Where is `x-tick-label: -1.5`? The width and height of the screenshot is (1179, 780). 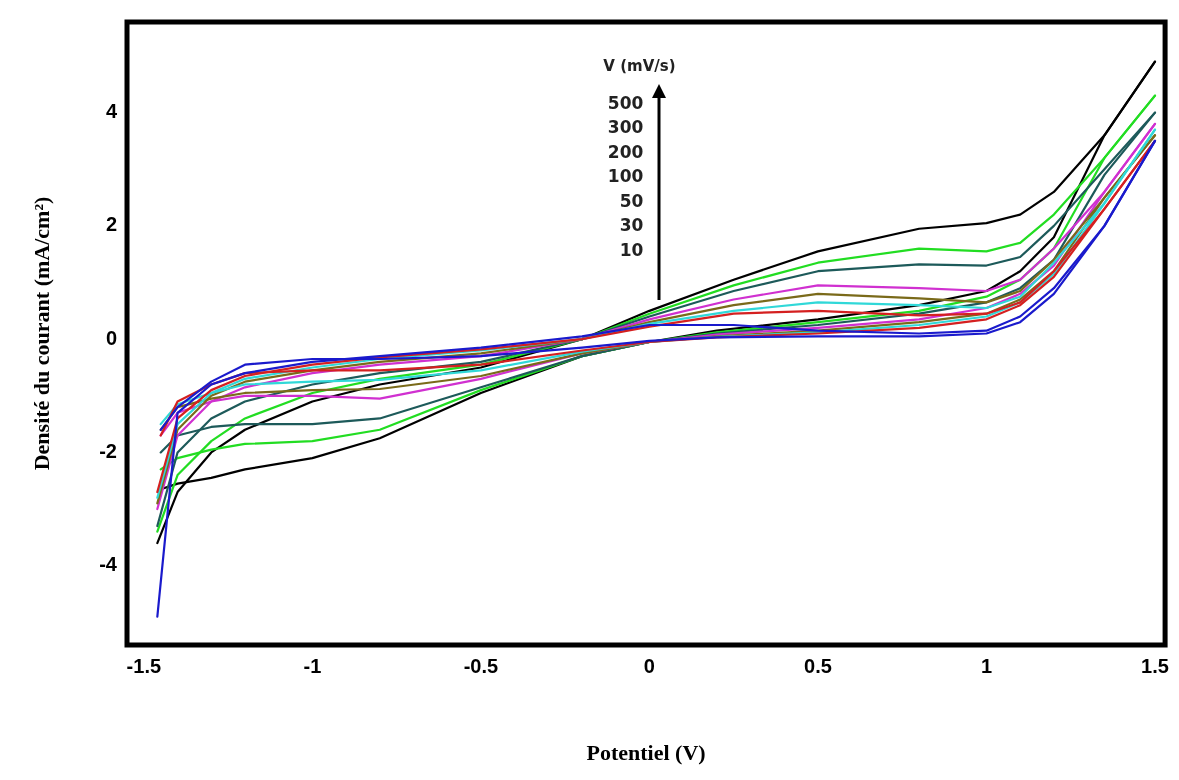
x-tick-label: -1.5 is located at coordinates (144, 665).